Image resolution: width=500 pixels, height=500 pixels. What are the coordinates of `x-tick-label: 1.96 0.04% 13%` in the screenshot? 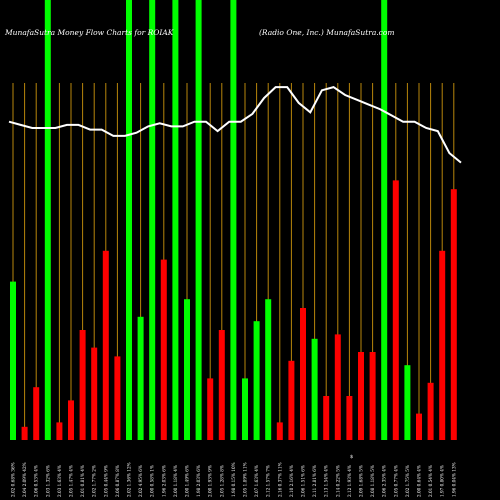 It's located at (453, 479).